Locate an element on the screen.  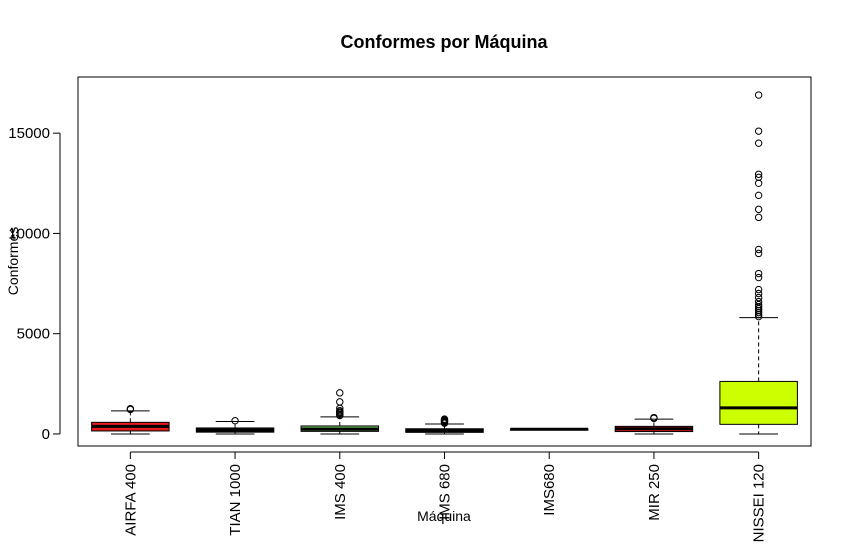
y-tick-label: 10000 is located at coordinates (29, 233).